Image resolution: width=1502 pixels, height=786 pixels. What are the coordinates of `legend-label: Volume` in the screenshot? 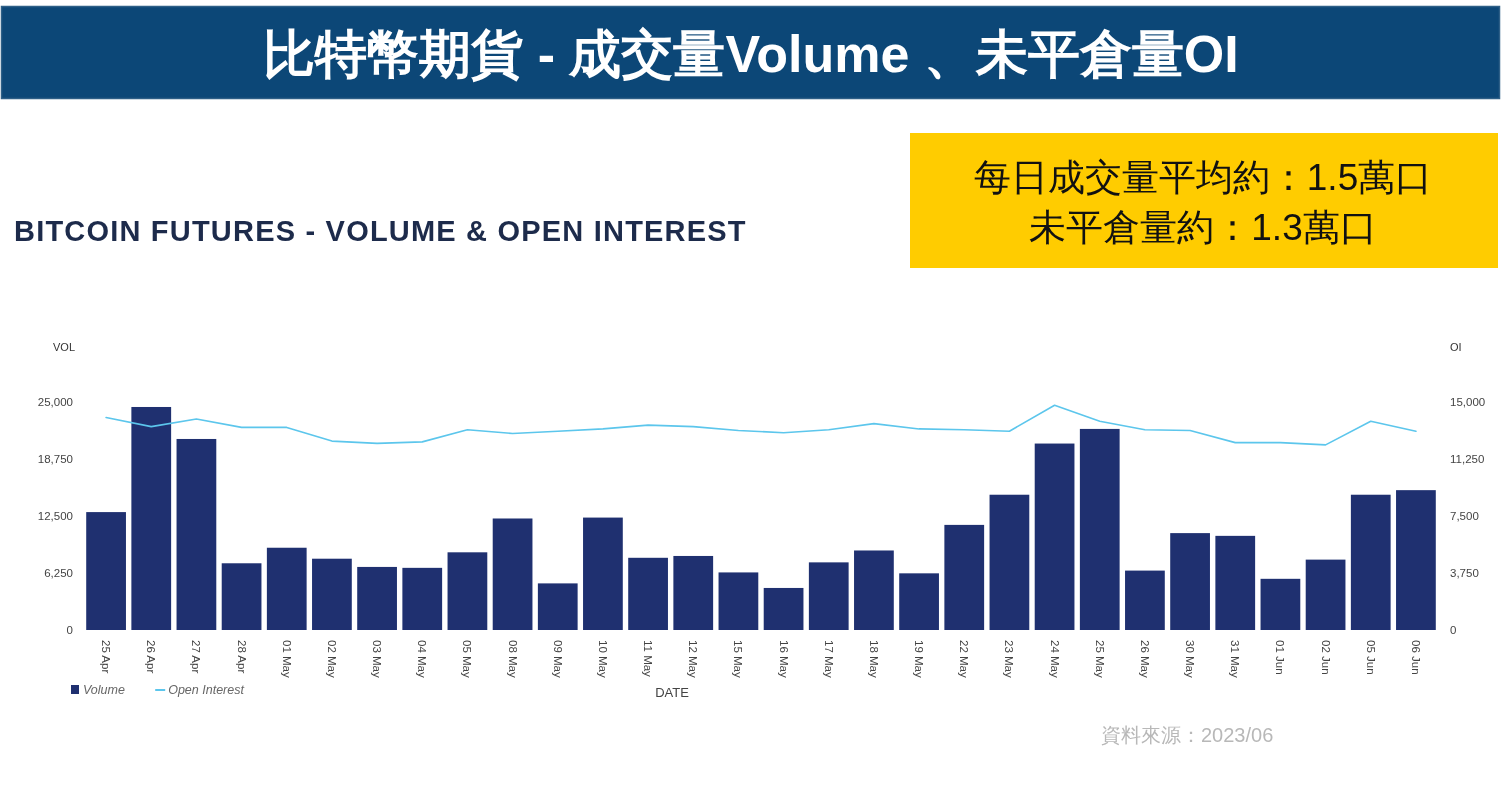 It's located at (104, 690).